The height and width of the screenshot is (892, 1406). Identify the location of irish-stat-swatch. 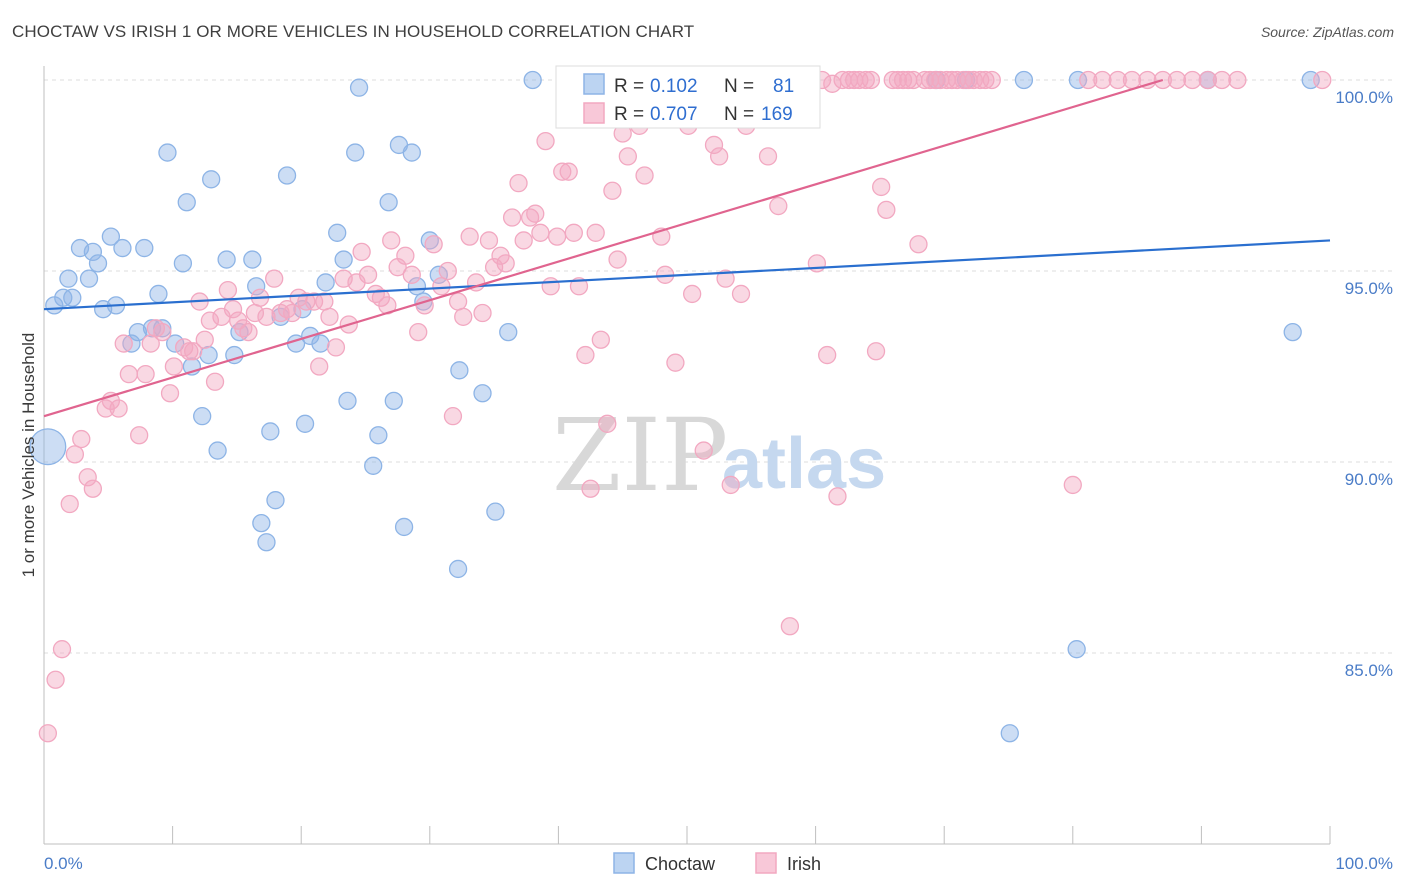
(594, 113).